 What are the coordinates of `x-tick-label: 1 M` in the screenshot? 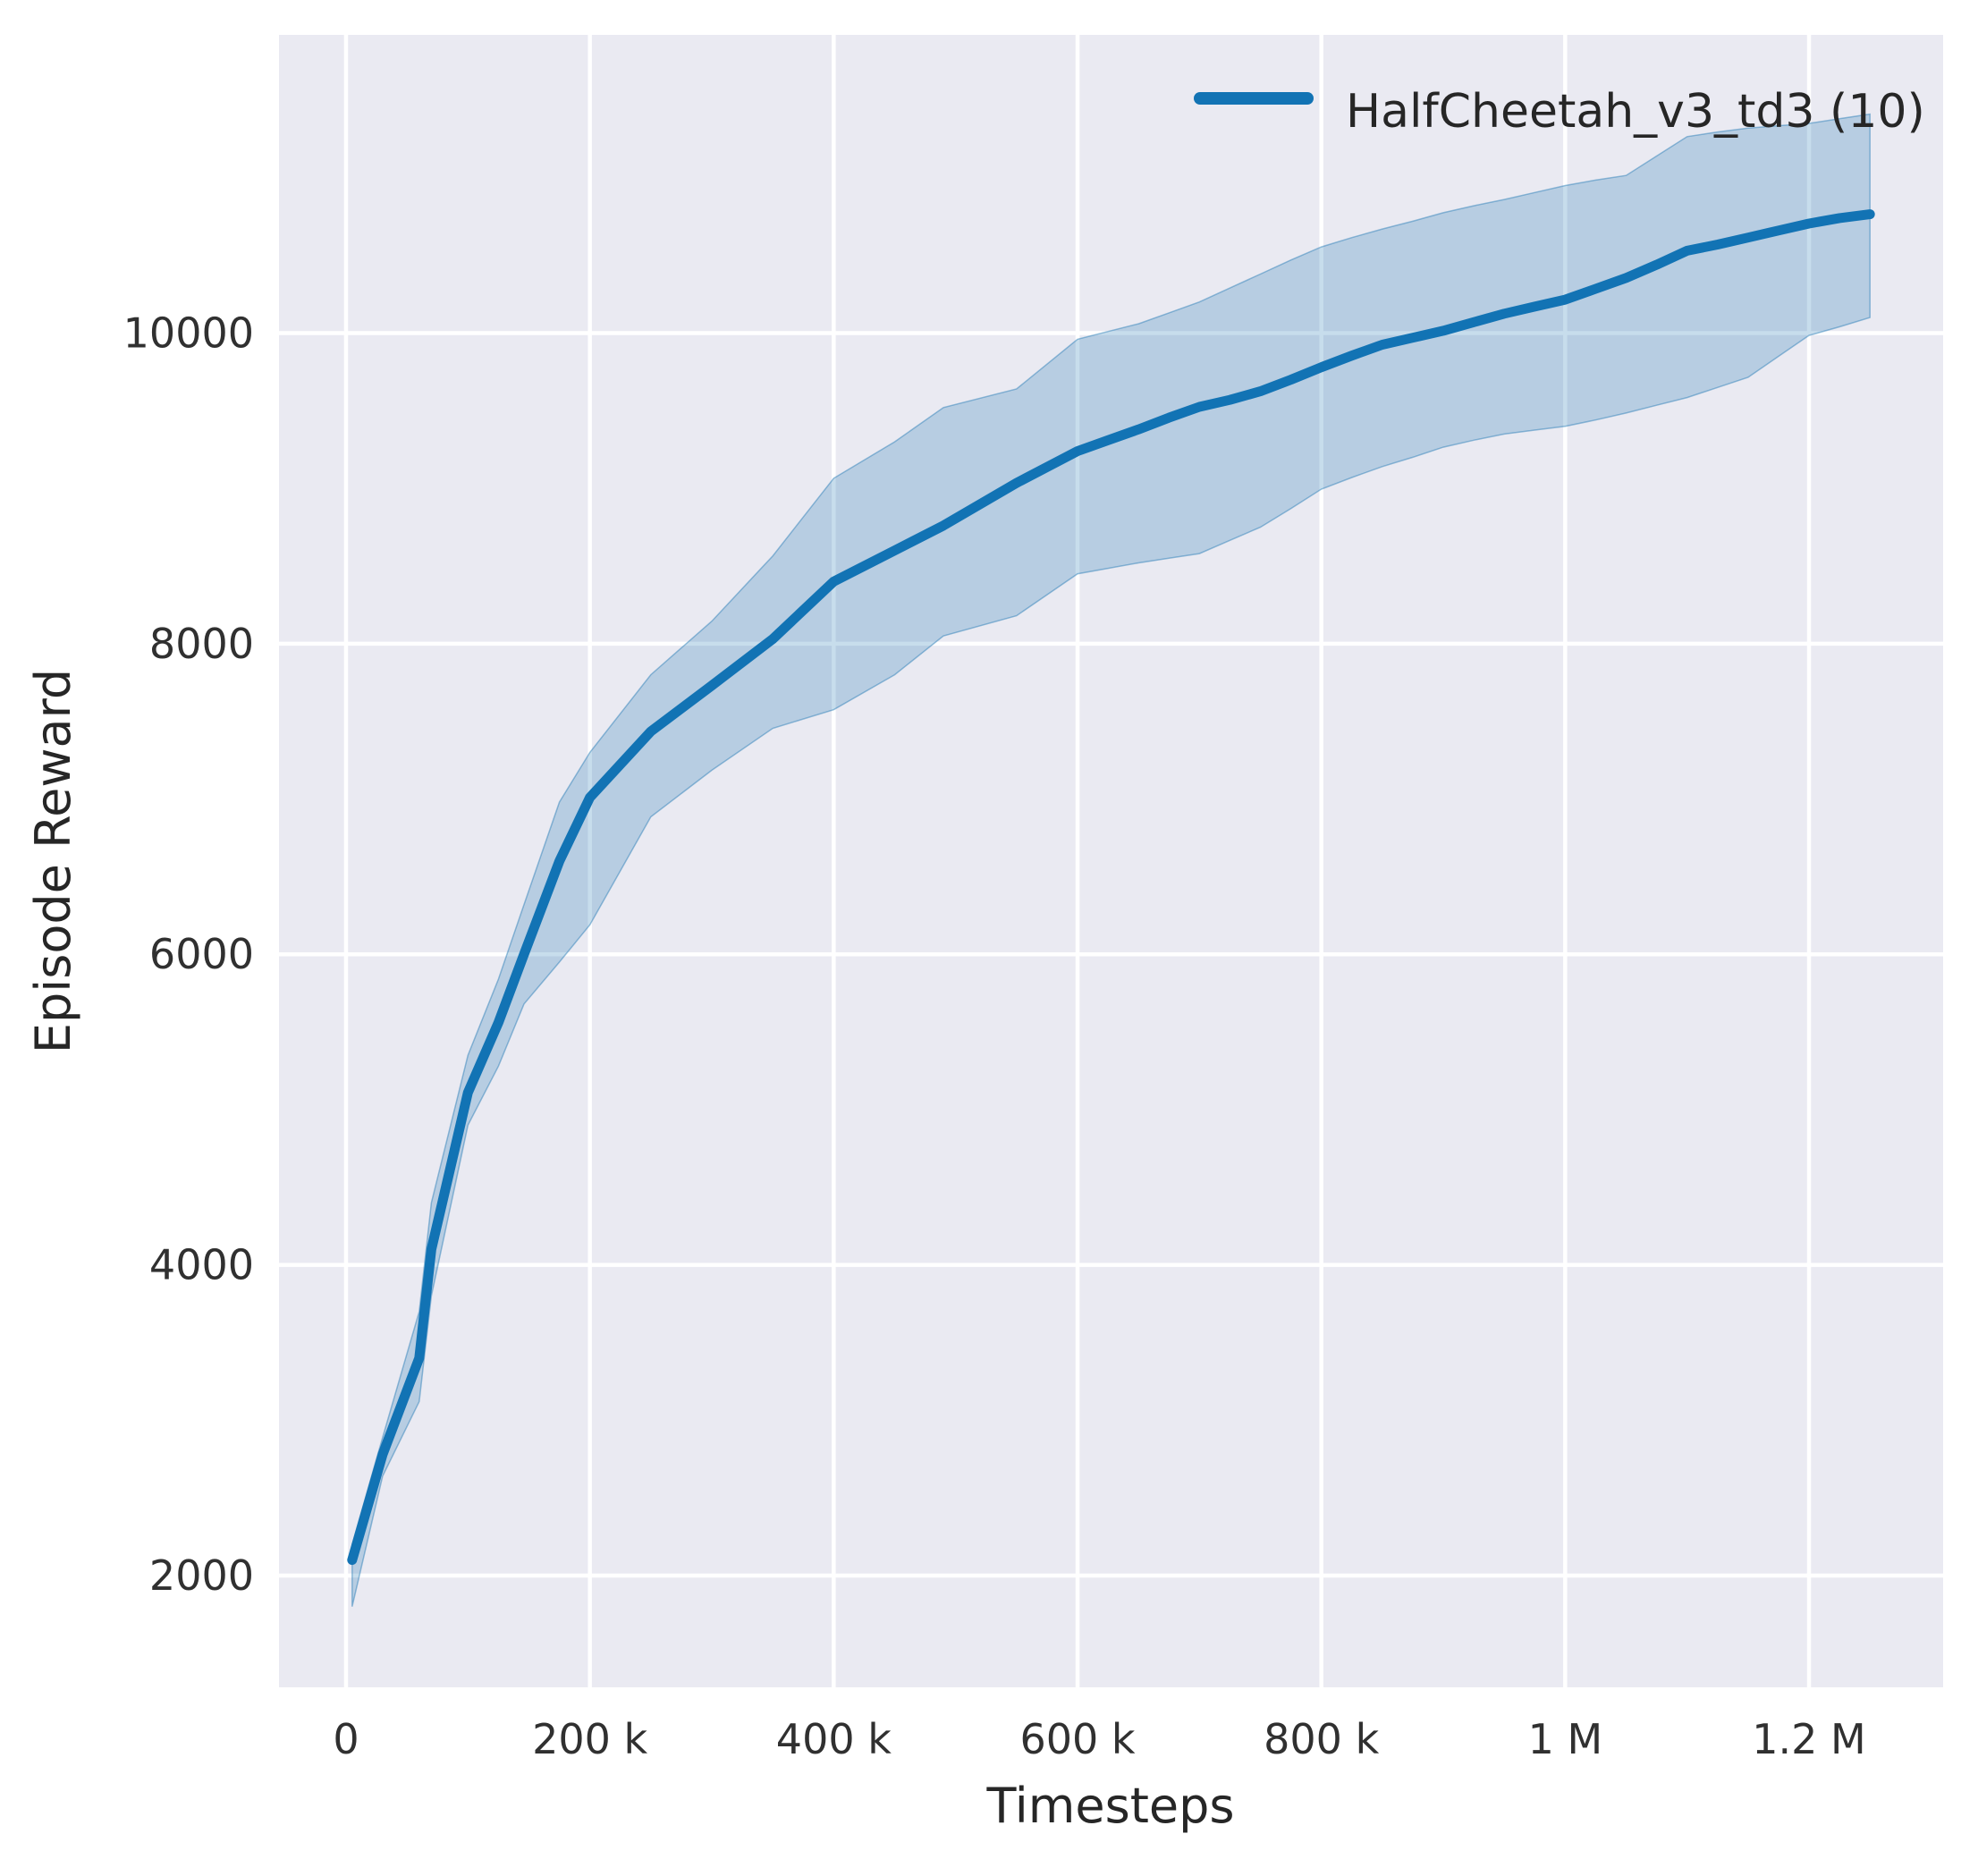 It's located at (1565, 1739).